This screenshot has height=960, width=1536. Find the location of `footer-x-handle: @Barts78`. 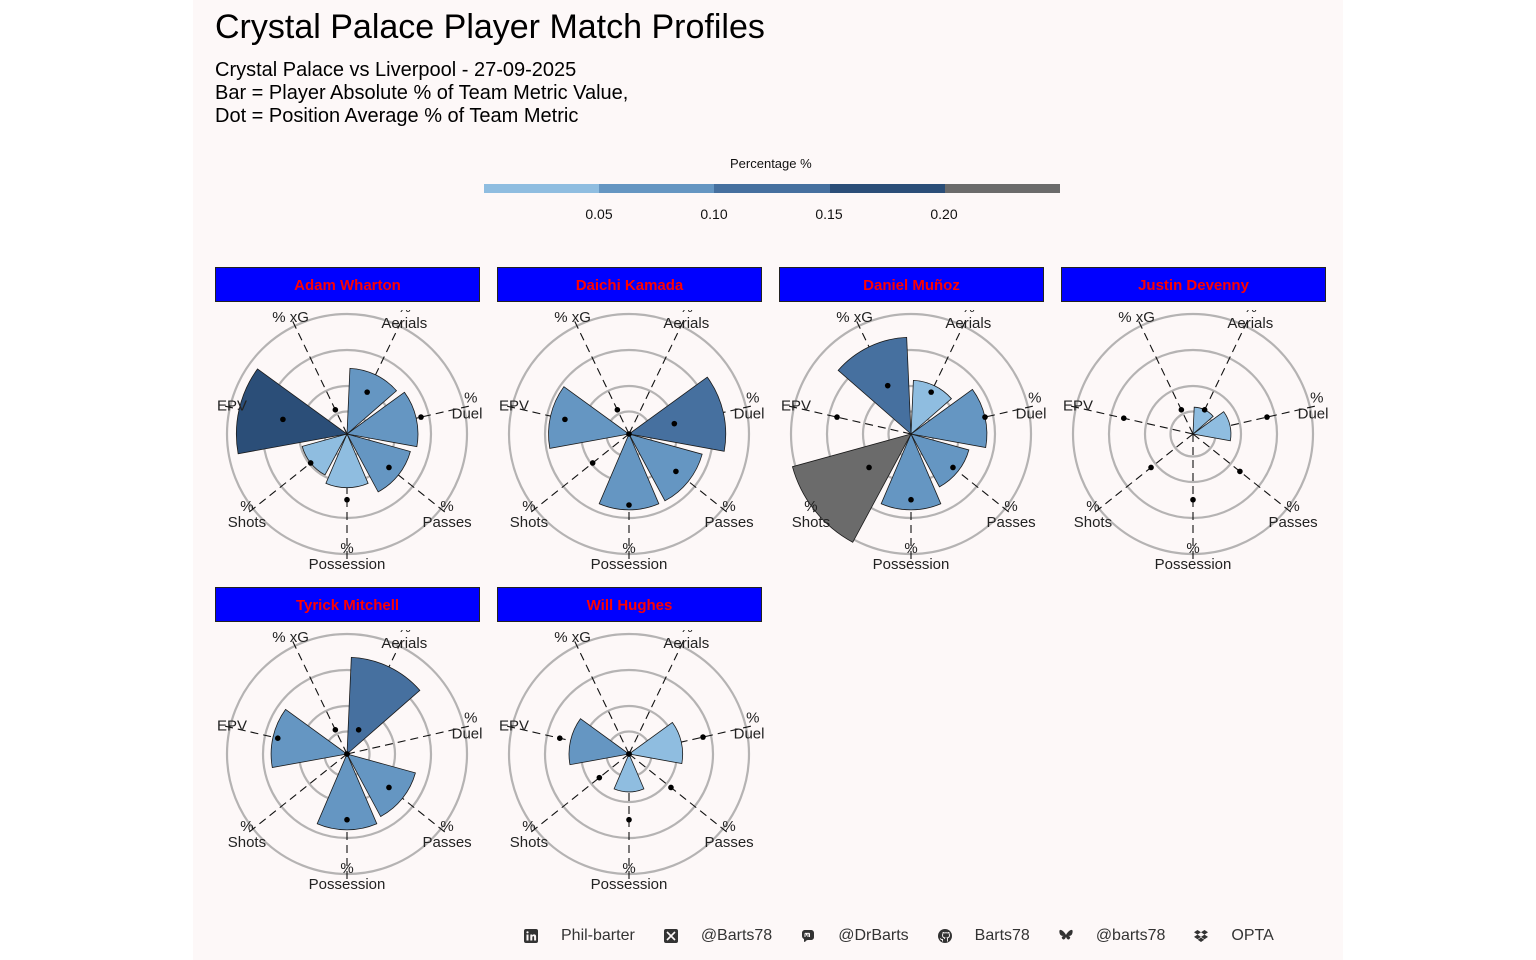

footer-x-handle: @Barts78 is located at coordinates (736, 935).